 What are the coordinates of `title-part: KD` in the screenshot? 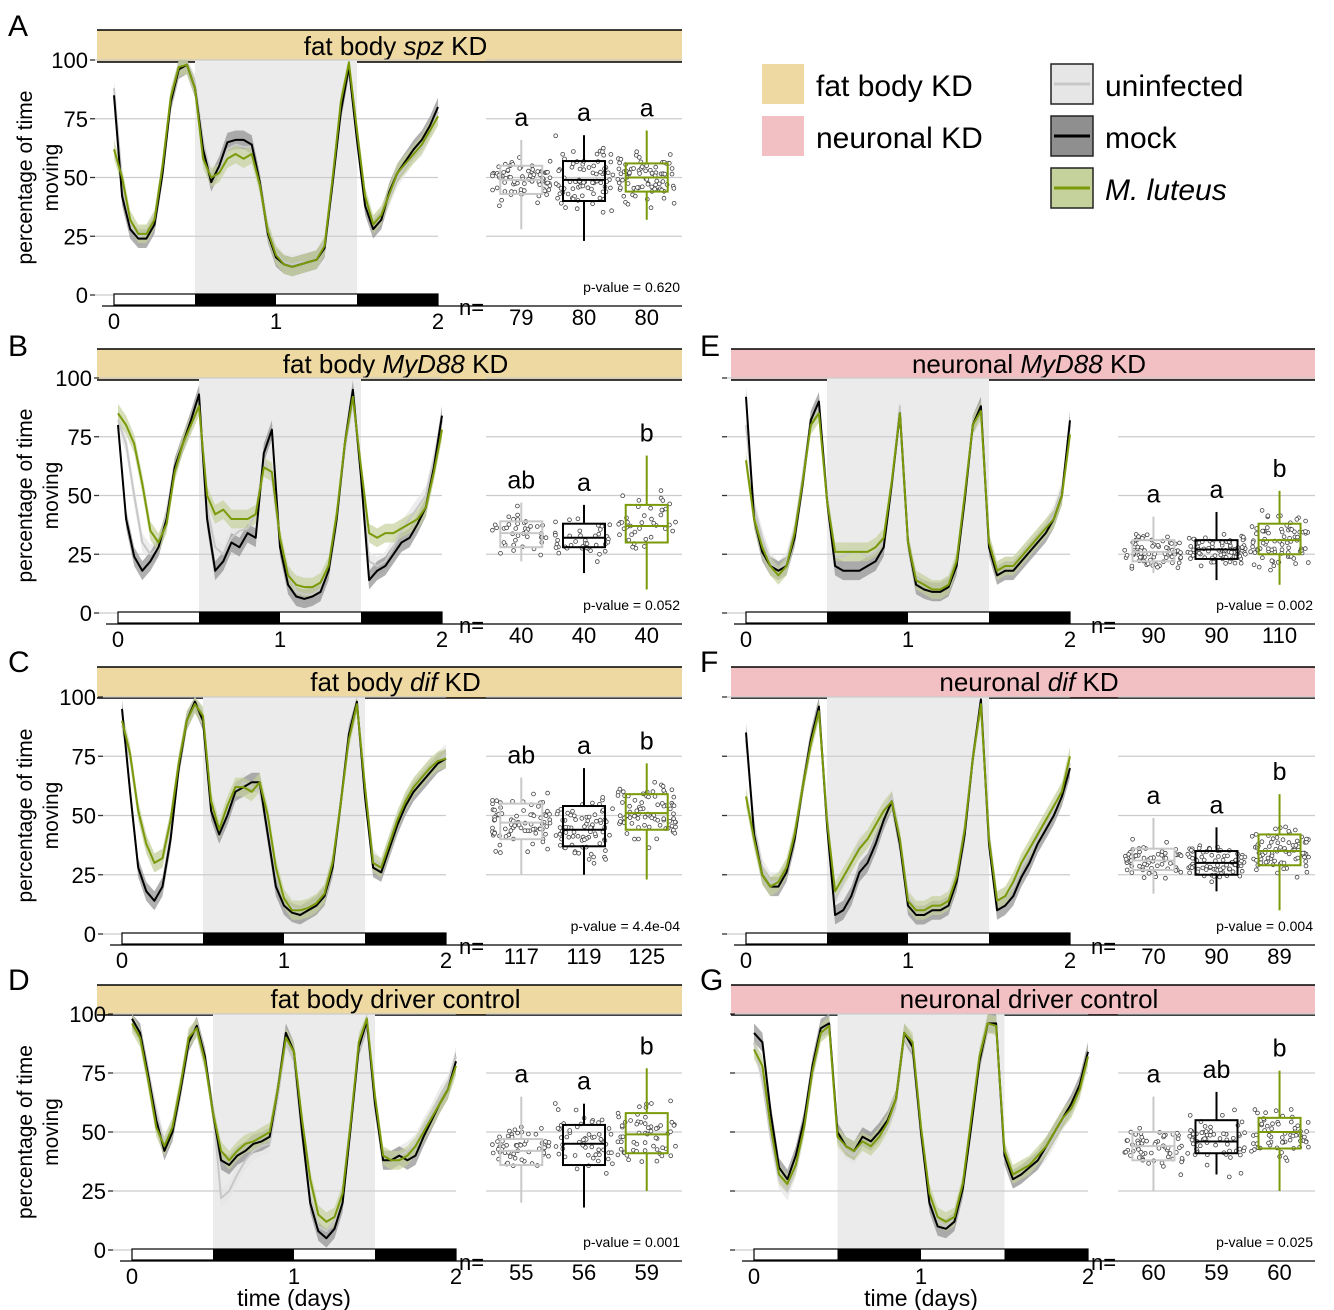 It's located at (458, 682).